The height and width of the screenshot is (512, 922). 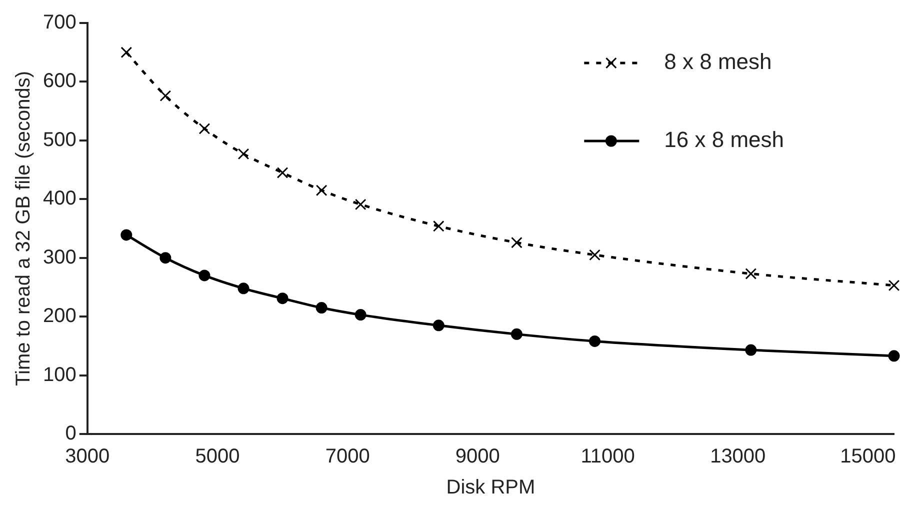 What do you see at coordinates (217, 457) in the screenshot?
I see `x-tick-label: 5000` at bounding box center [217, 457].